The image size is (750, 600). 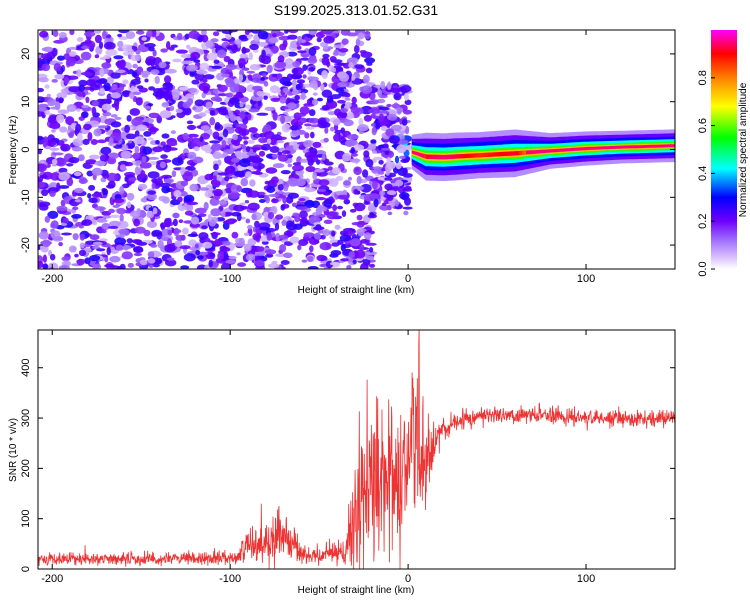 What do you see at coordinates (743, 149) in the screenshot?
I see `colorbar-label: Normalized spectral amplitude` at bounding box center [743, 149].